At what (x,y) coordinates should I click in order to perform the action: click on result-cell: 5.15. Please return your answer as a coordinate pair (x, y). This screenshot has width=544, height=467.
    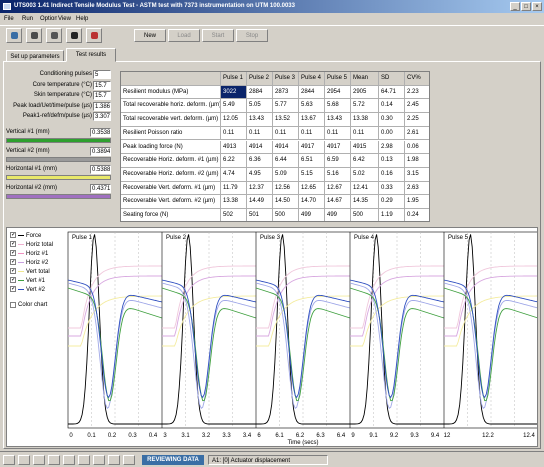
    Looking at the image, I should click on (312, 174).